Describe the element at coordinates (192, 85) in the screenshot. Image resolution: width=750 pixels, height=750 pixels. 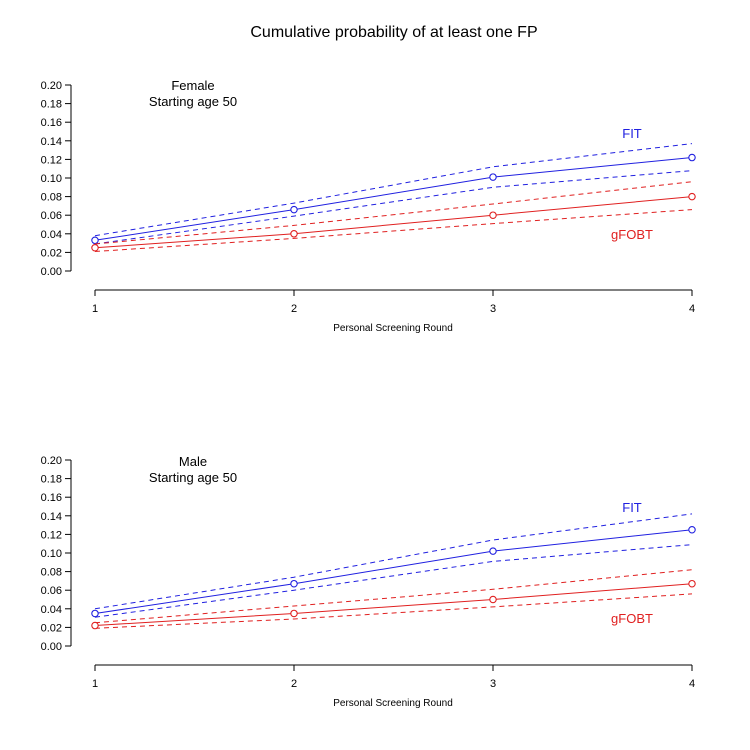
I see `panel-label-line-1: Female` at that location.